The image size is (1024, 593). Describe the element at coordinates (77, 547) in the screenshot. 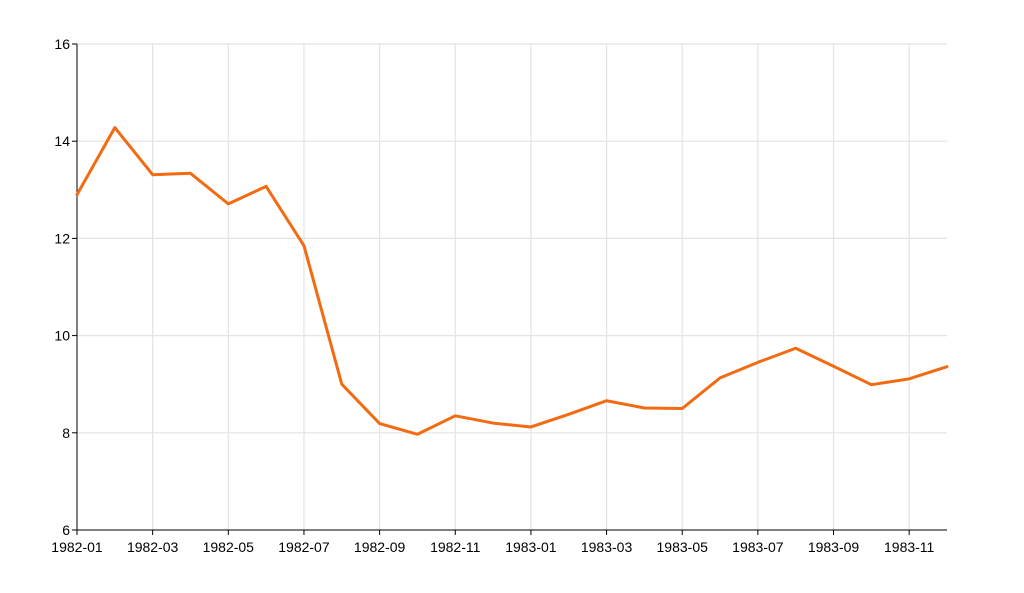

I see `x-tick-label: 1982-01` at that location.